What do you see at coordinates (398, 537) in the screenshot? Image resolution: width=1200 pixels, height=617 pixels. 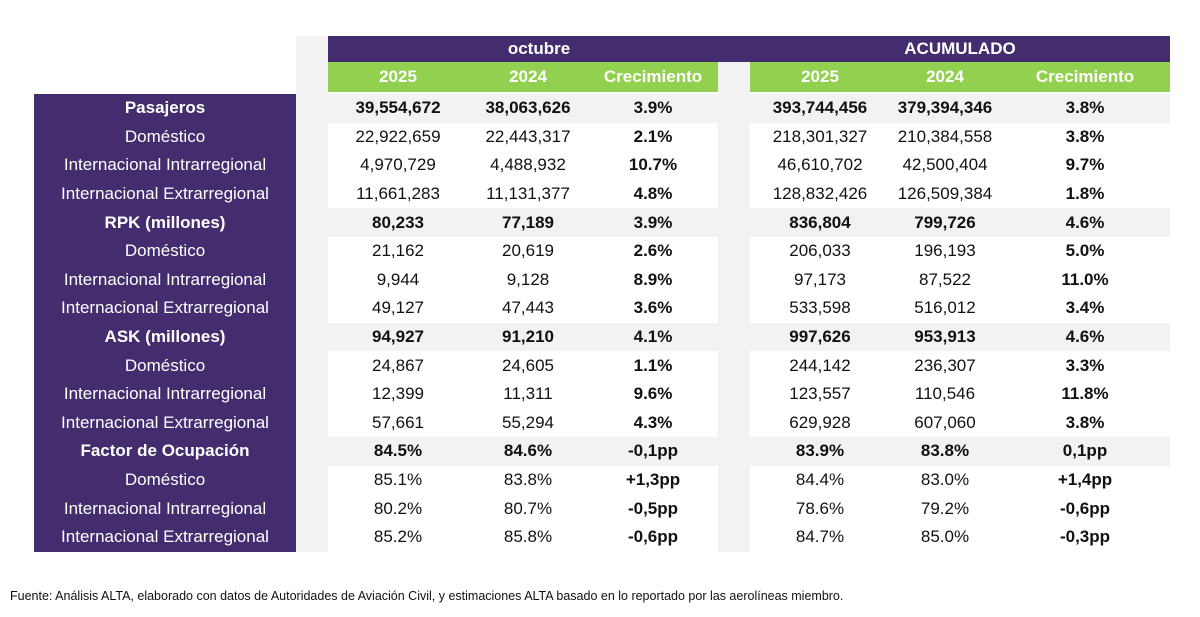 I see `month-value-2025: 85.2%` at bounding box center [398, 537].